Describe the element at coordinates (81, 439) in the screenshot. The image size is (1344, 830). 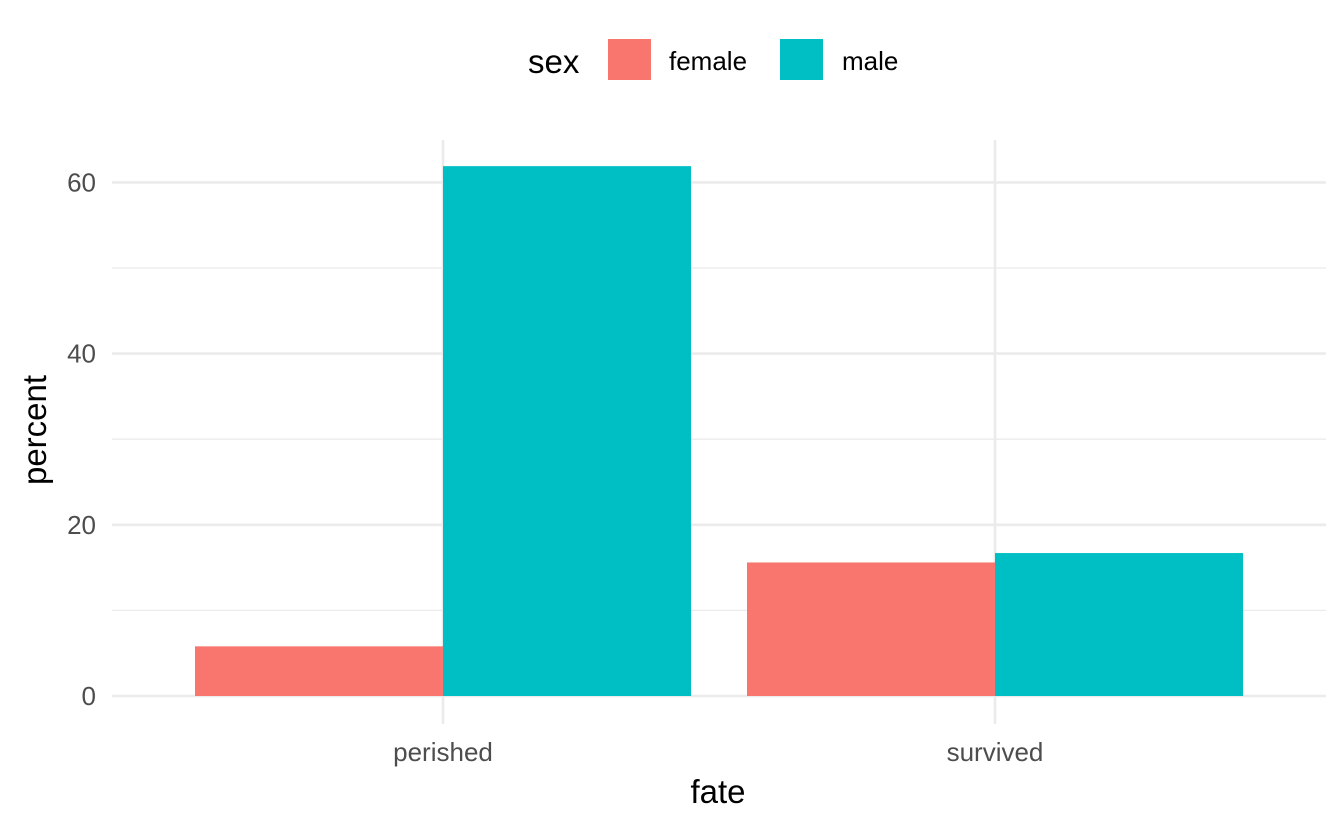
I see `y-axis-tick-labels: 0 20 40 60` at that location.